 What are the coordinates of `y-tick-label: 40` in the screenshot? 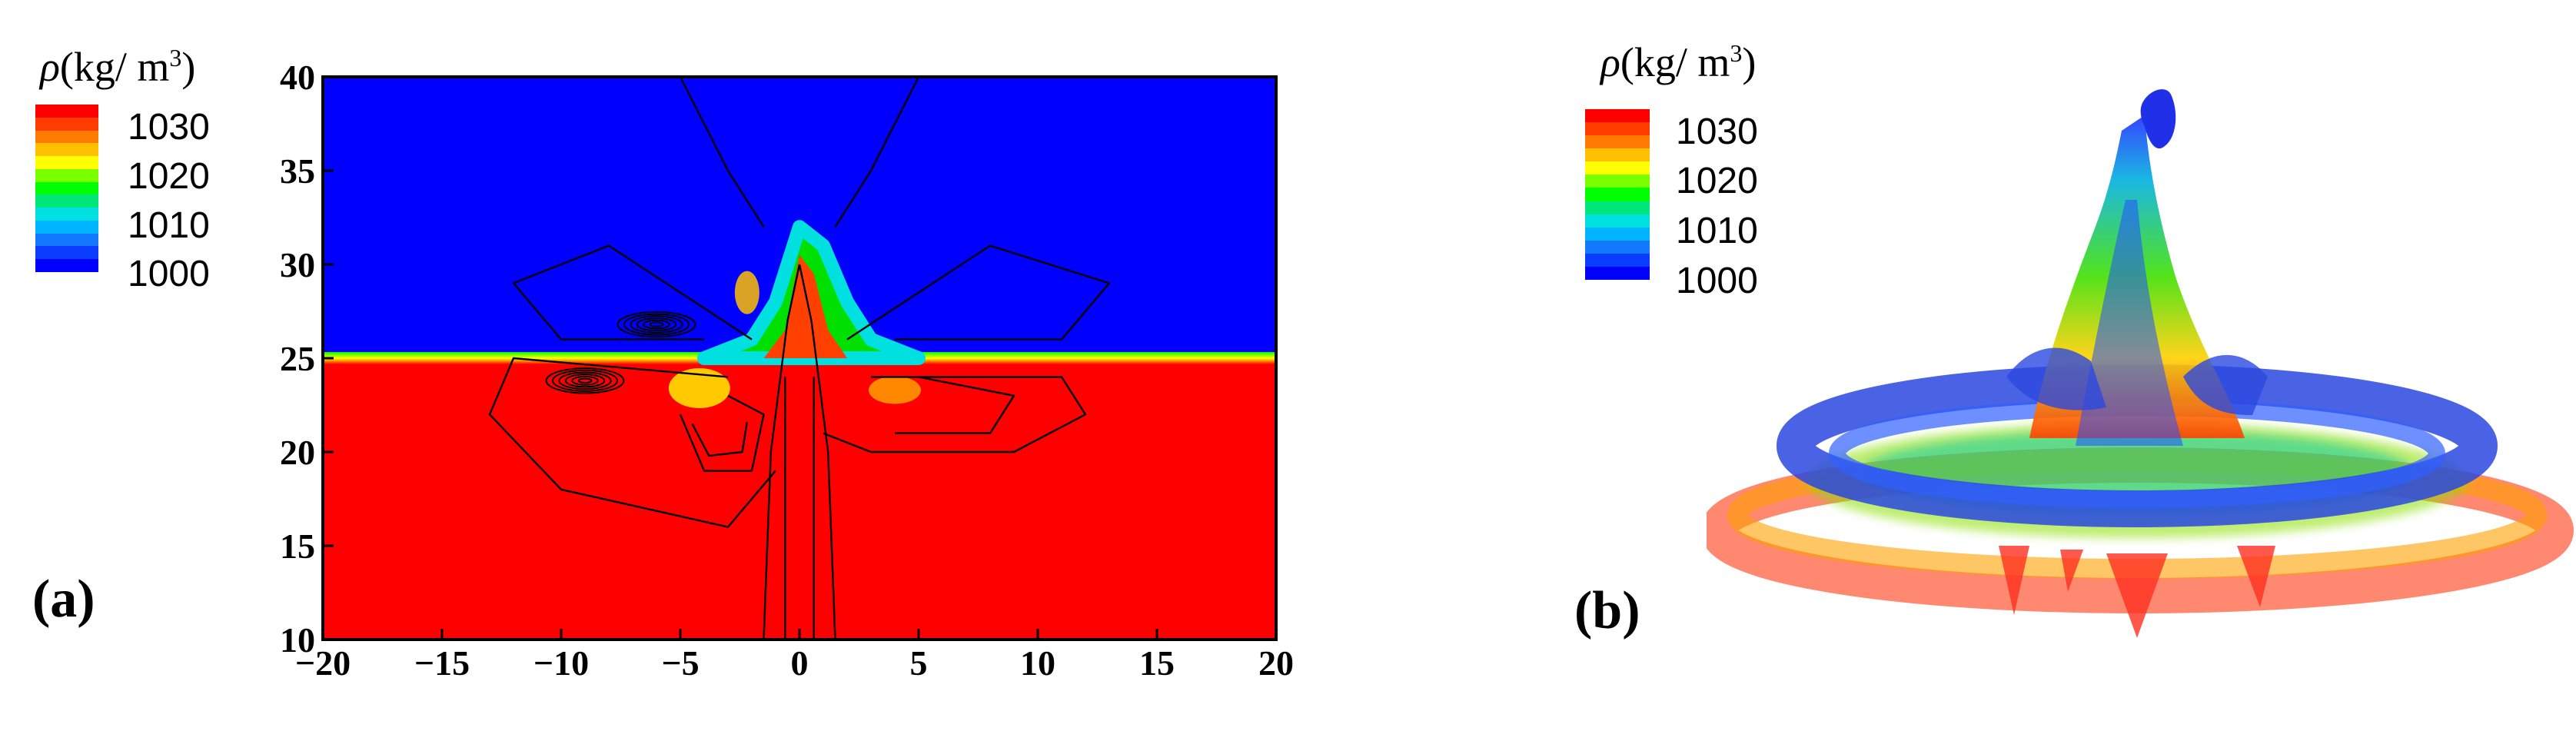 It's located at (297, 77).